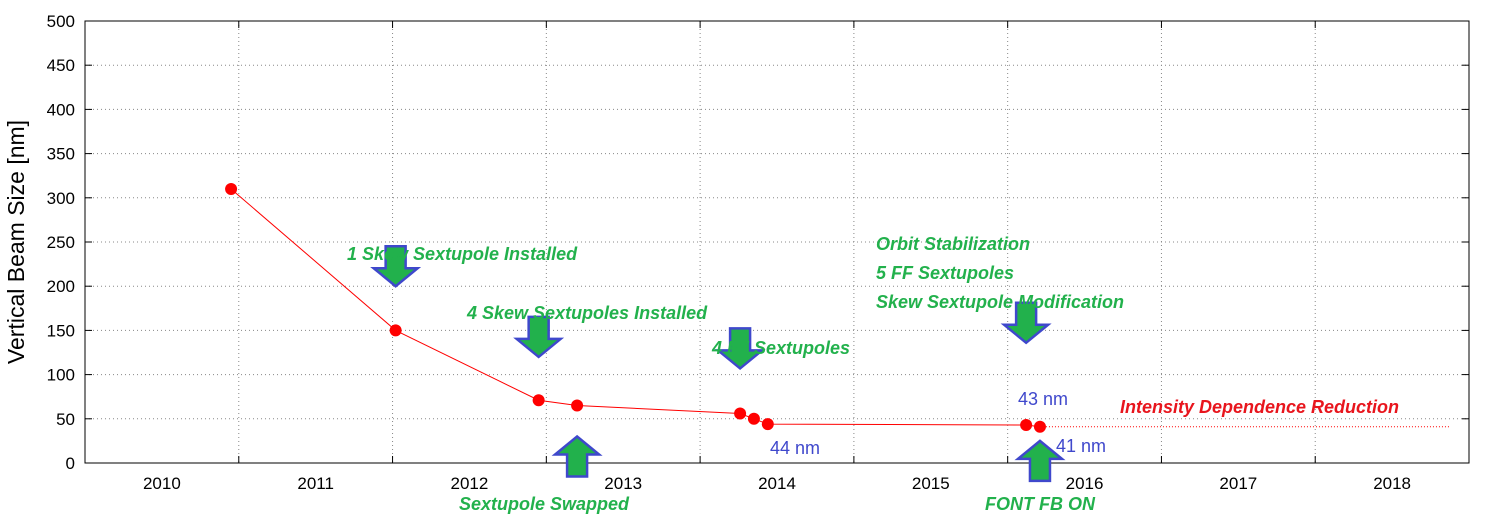 The image size is (1500, 528). I want to click on y-axis-label: Vertical Beam Size [nm], so click(16, 242).